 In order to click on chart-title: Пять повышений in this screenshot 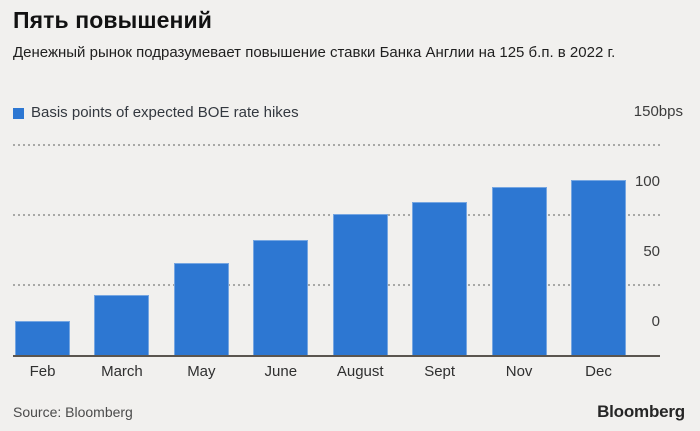, I will do `click(112, 20)`.